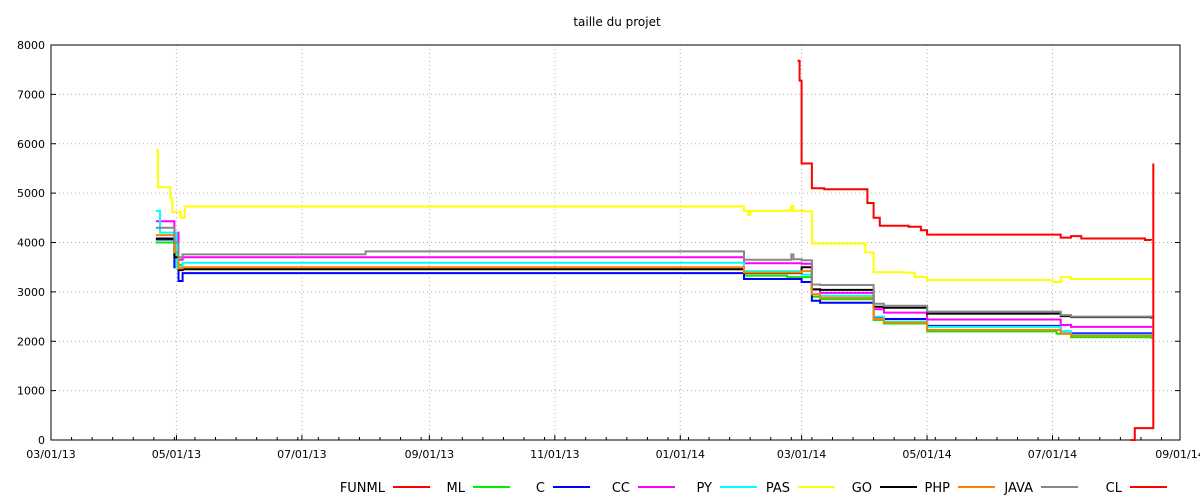 This screenshot has height=500, width=1200. I want to click on series-line-funml, so click(975, 150).